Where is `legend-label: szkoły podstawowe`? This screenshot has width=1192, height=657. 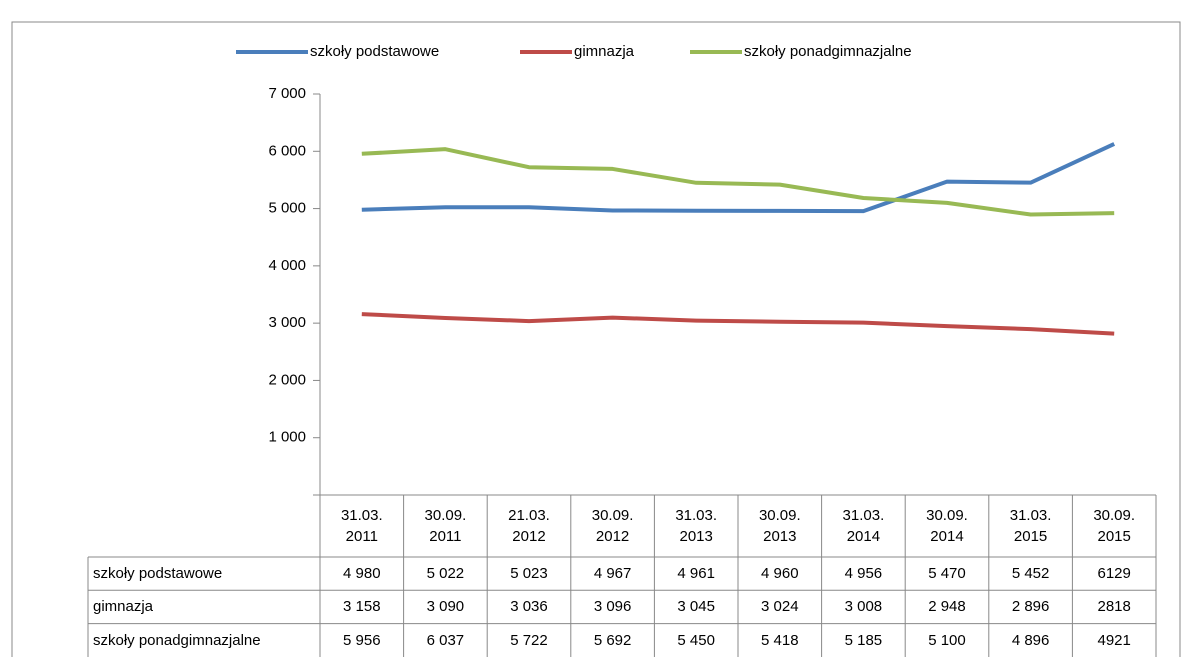 legend-label: szkoły podstawowe is located at coordinates (374, 51).